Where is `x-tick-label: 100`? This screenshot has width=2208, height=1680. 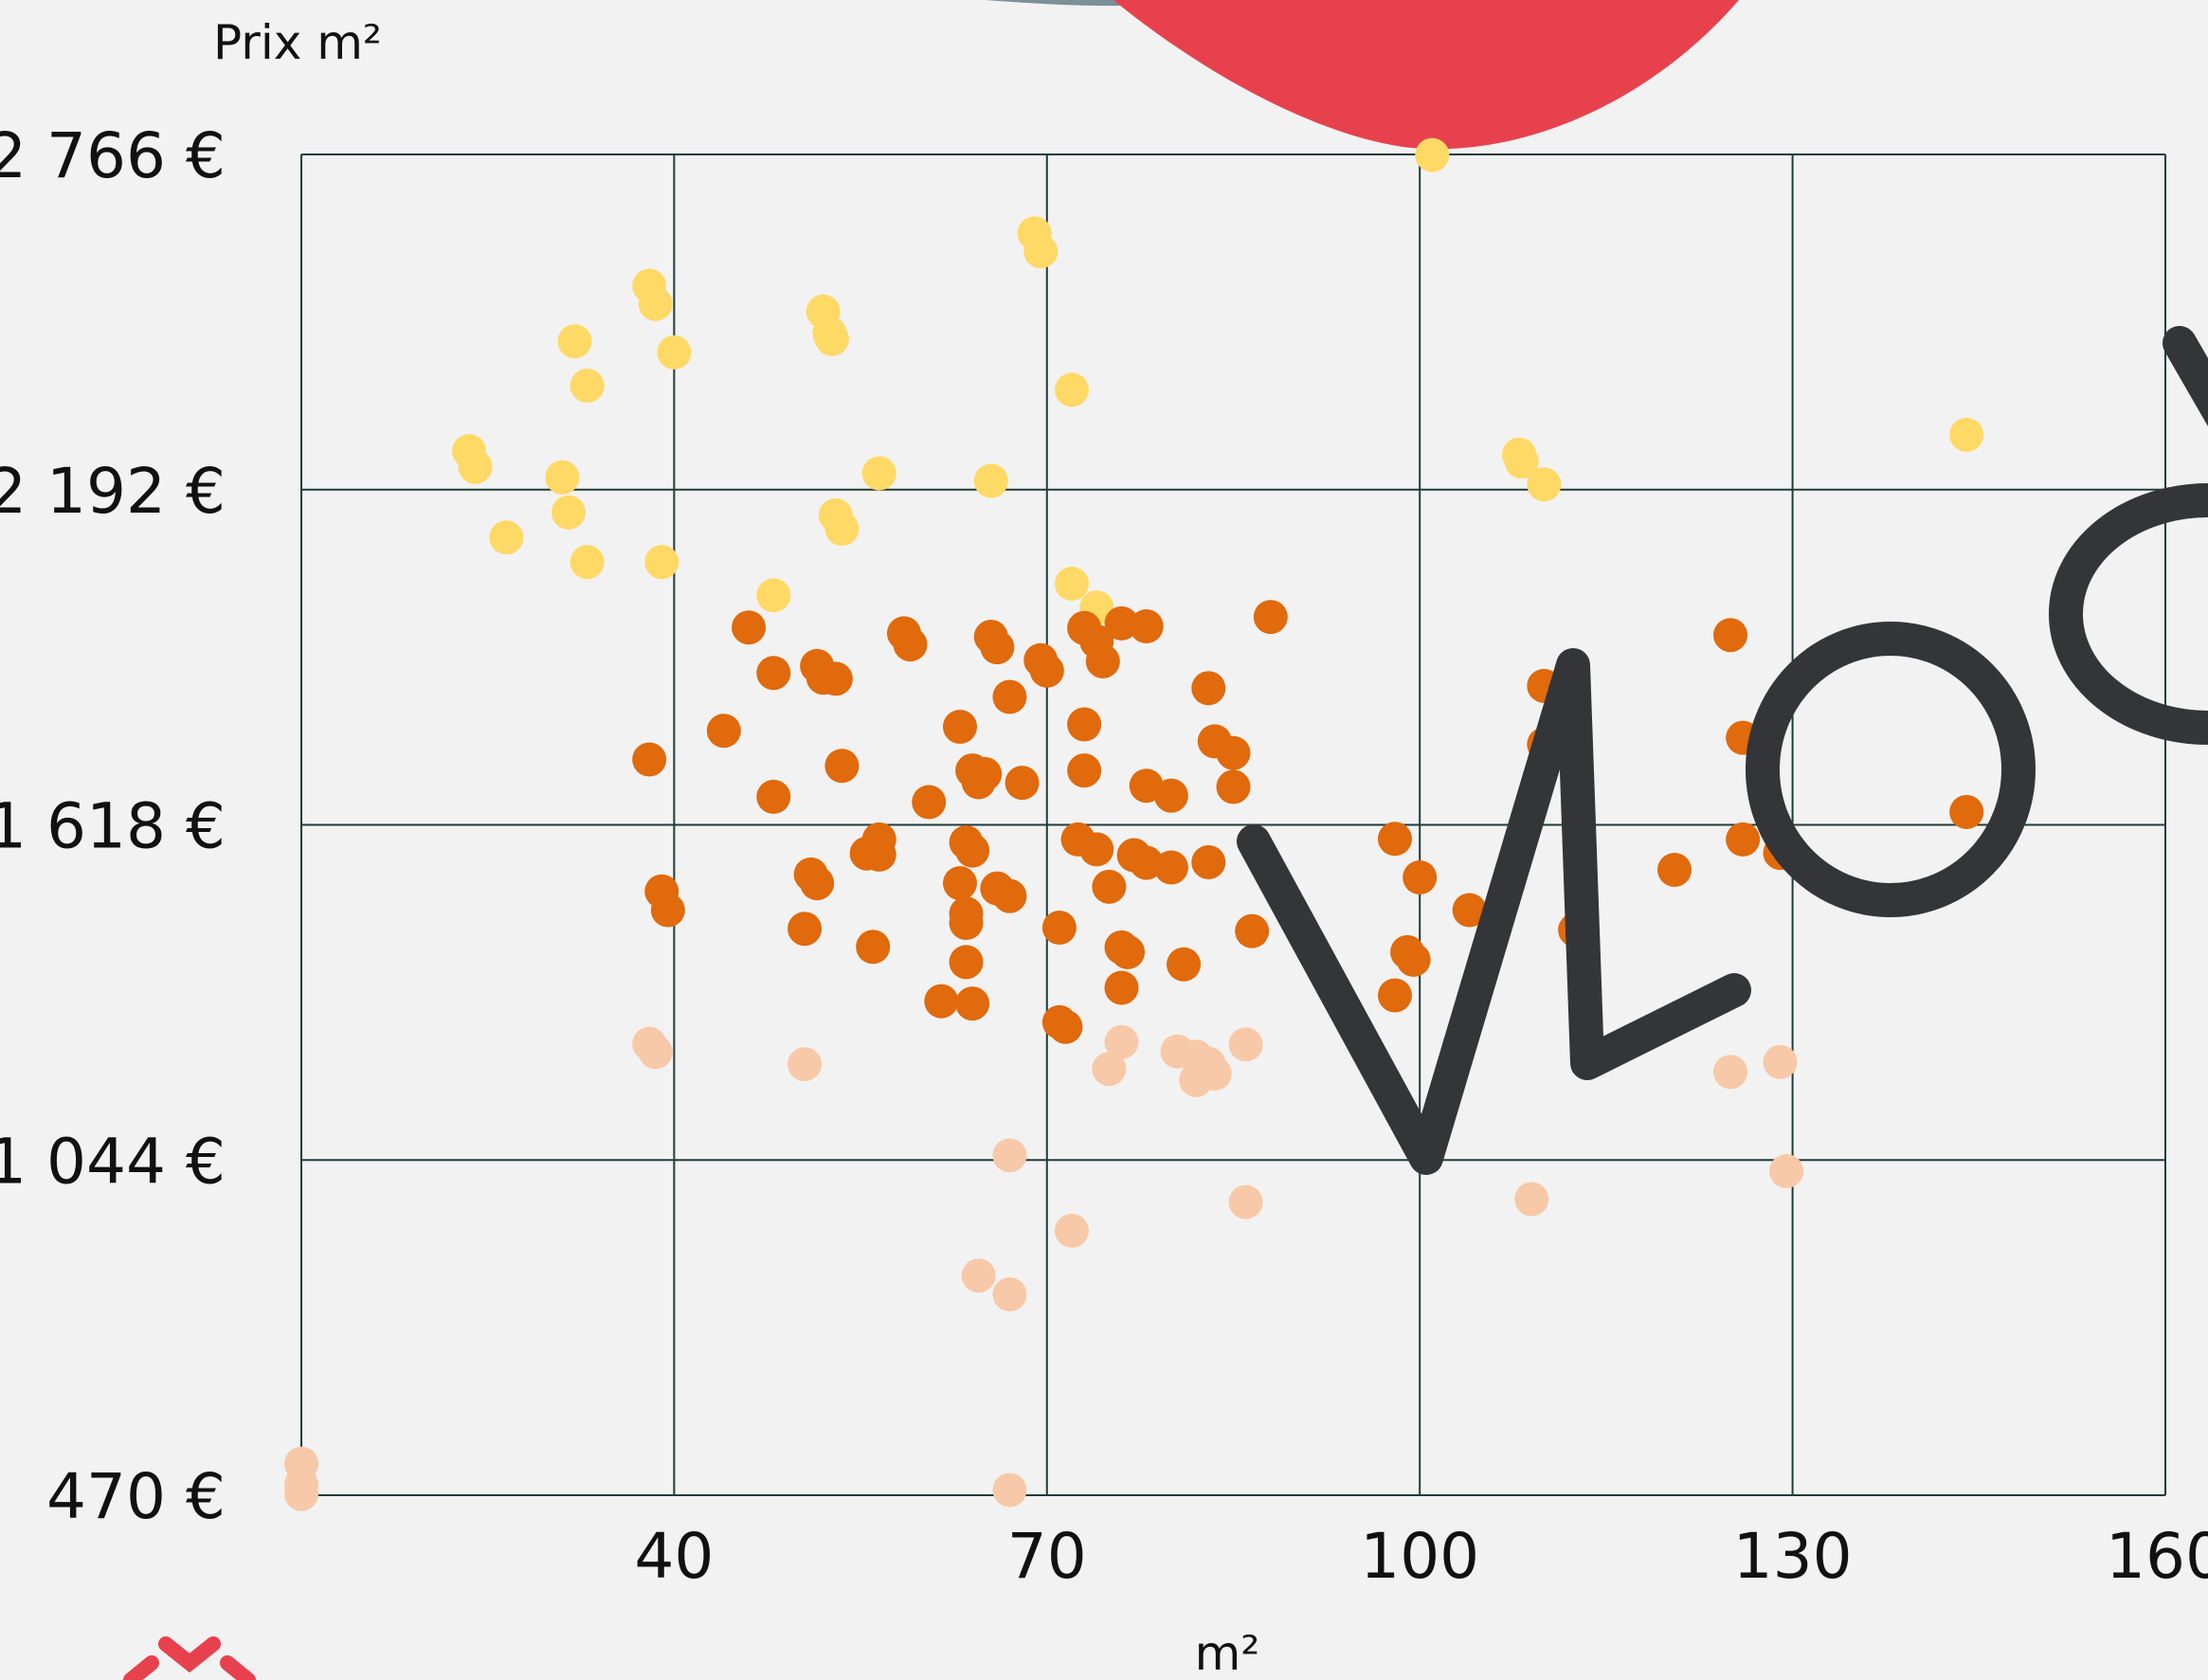
x-tick-label: 100 is located at coordinates (1419, 1556).